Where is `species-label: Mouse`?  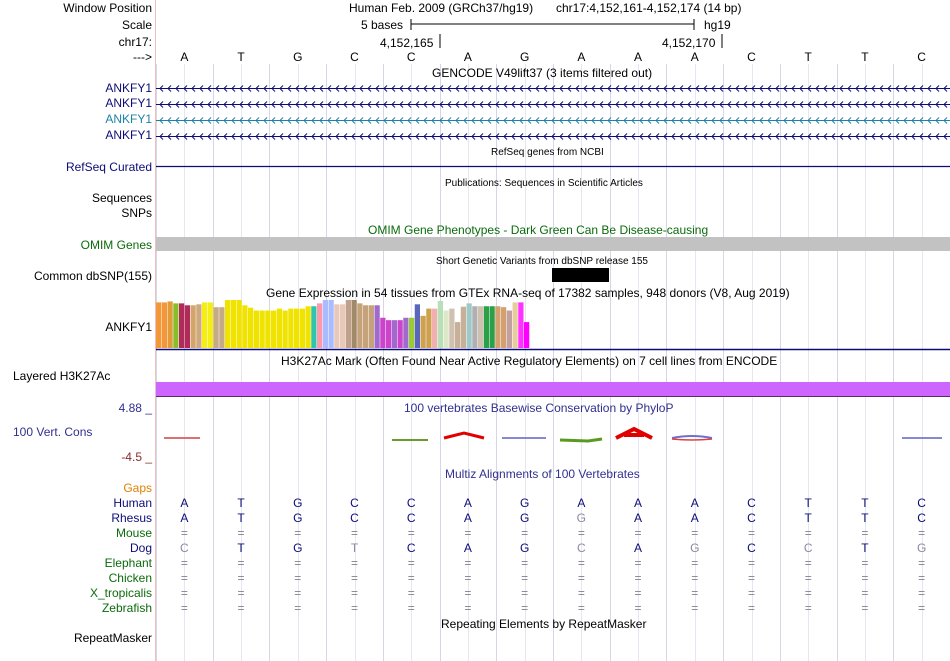 species-label: Mouse is located at coordinates (133, 533).